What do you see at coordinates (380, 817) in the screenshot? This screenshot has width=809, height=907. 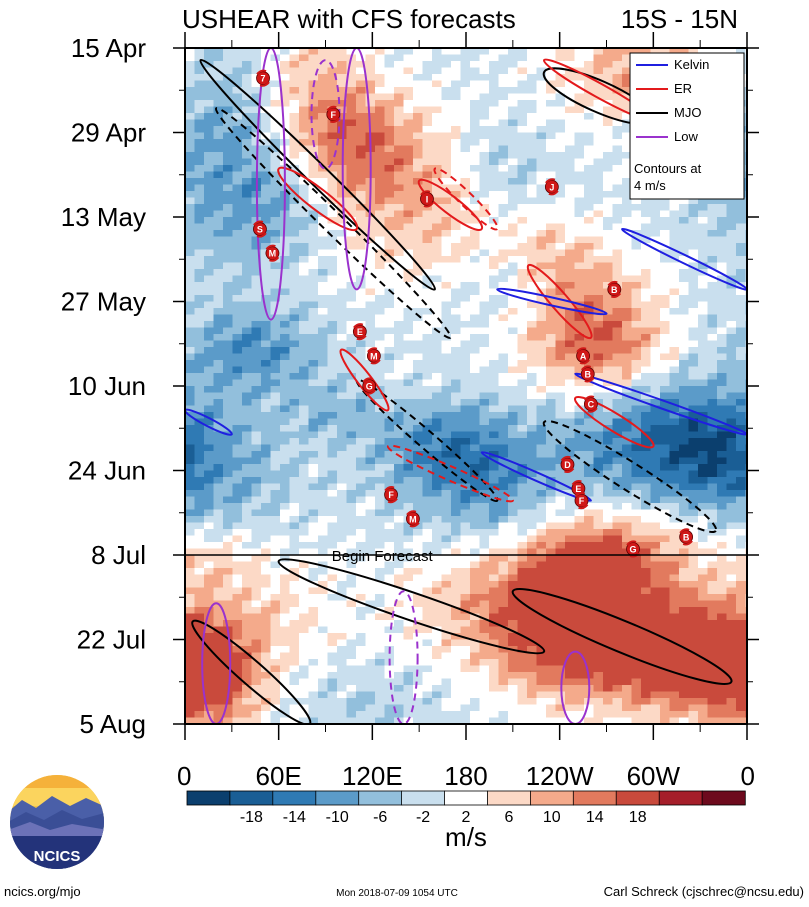 I see `colorbar-tick-label: -6` at bounding box center [380, 817].